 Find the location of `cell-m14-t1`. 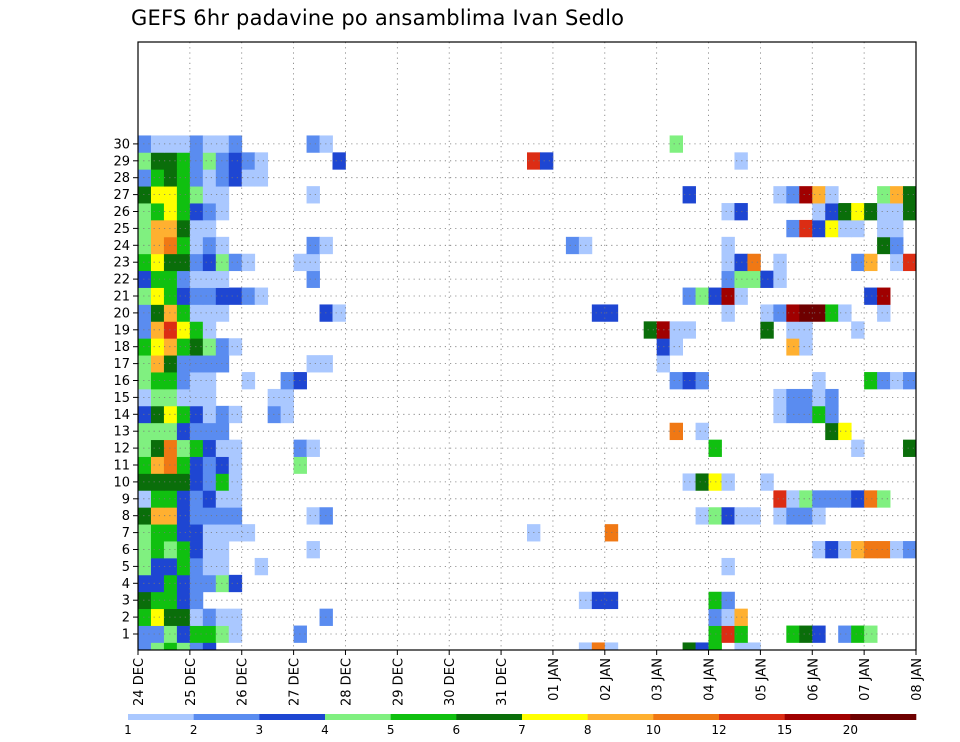

cell-m14-t1 is located at coordinates (157, 414).